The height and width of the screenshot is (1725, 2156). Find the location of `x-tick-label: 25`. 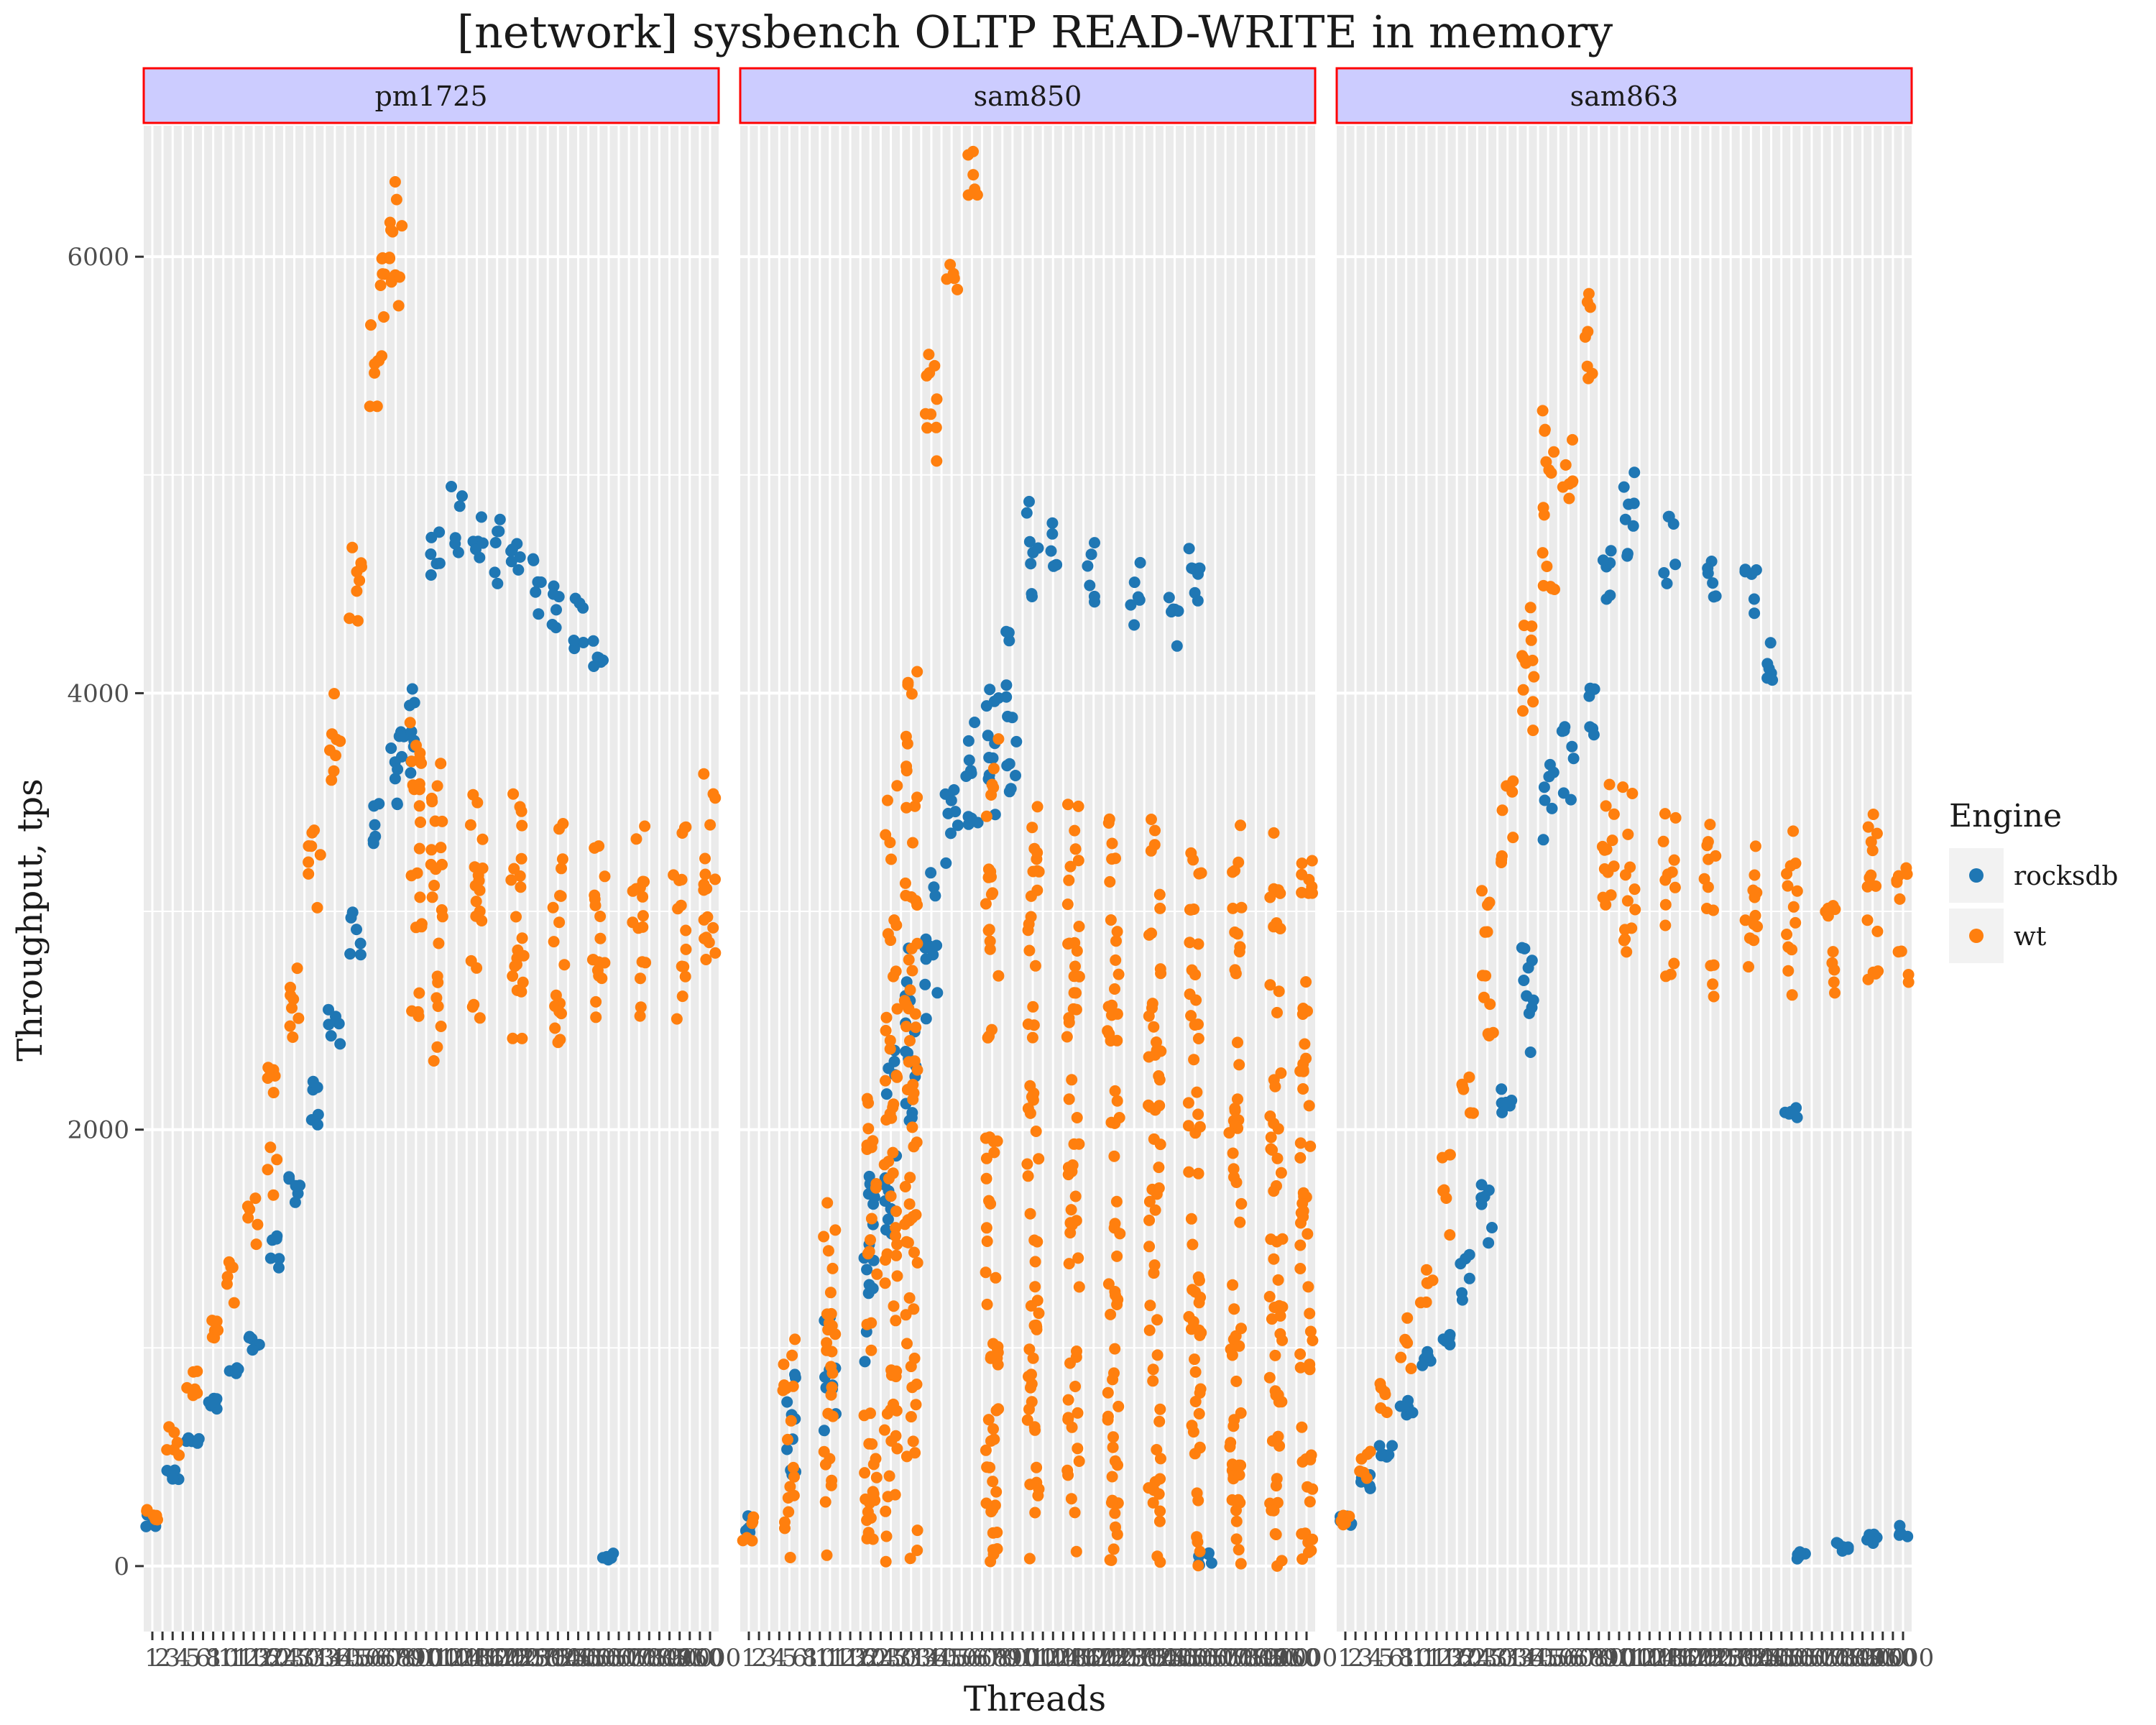

x-tick-label: 25 is located at coordinates (891, 1658).